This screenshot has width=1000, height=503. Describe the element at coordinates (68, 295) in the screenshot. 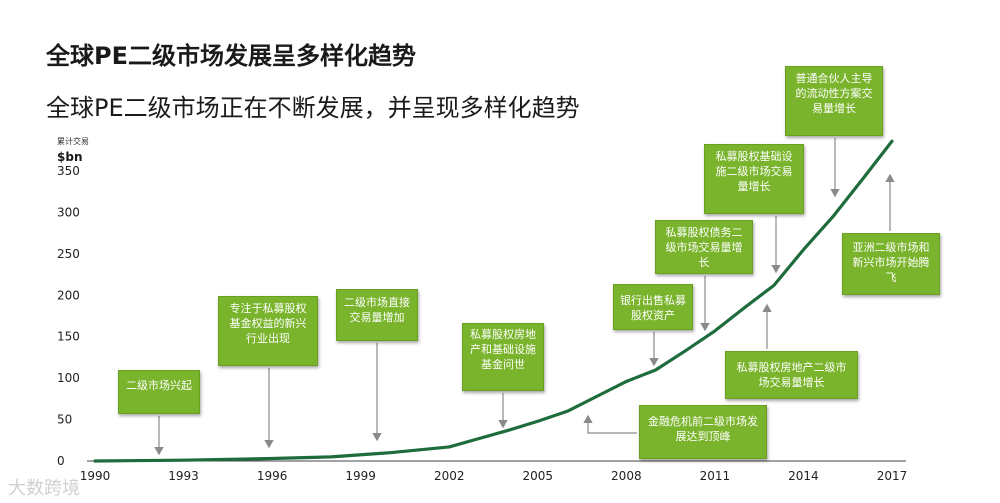

I see `y-tick-label: 200` at that location.